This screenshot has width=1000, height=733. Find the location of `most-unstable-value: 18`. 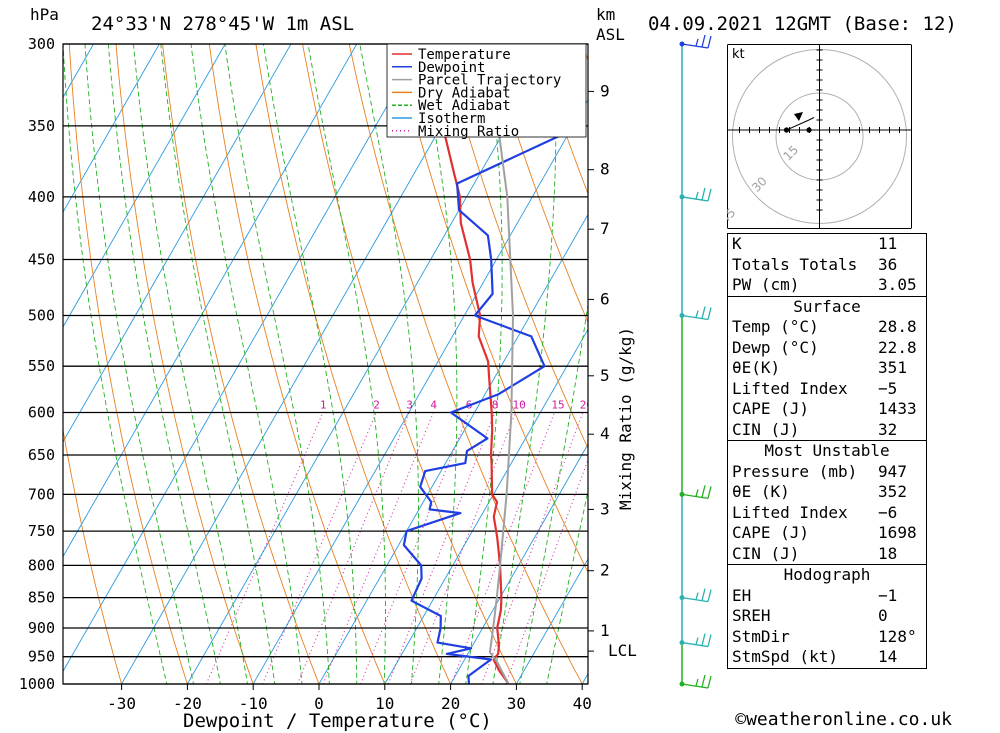

most-unstable-value: 18 is located at coordinates (888, 553).